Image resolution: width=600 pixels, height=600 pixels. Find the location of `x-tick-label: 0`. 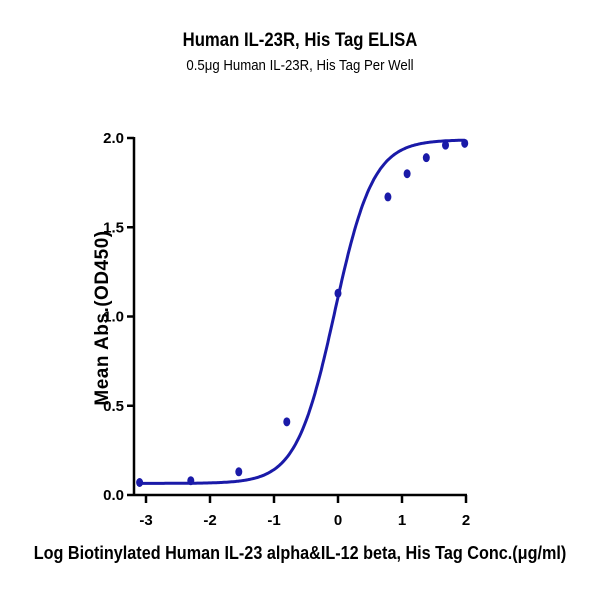

x-tick-label: 0 is located at coordinates (338, 520).